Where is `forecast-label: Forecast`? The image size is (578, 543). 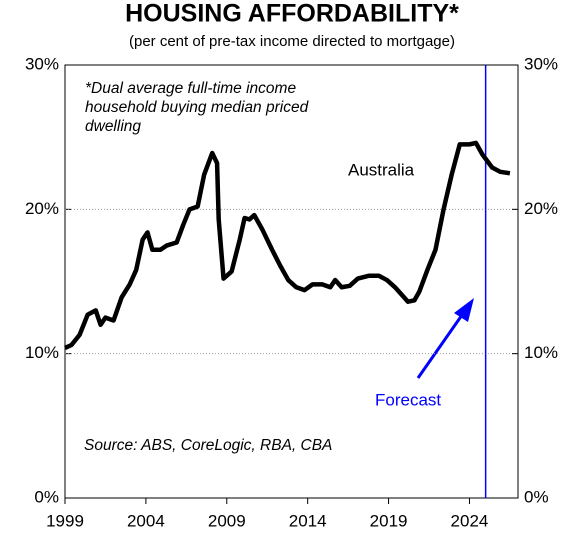 forecast-label: Forecast is located at coordinates (408, 399).